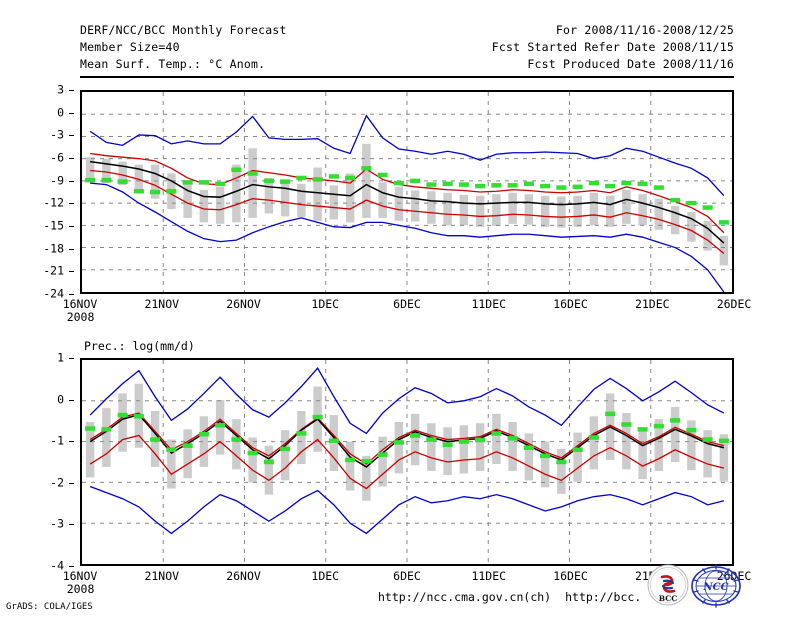 Image resolution: width=800 pixels, height=618 pixels. Describe the element at coordinates (630, 64) in the screenshot. I see `header-produced-date: Fcst Produced Date 2008/11/16` at that location.